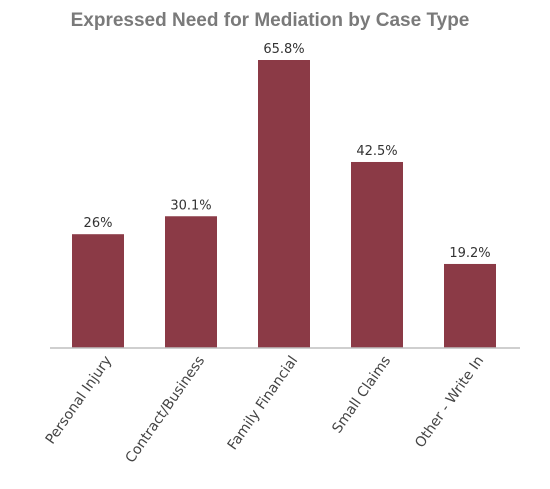  What do you see at coordinates (361, 394) in the screenshot?
I see `x-tick-label: Small Claims` at bounding box center [361, 394].